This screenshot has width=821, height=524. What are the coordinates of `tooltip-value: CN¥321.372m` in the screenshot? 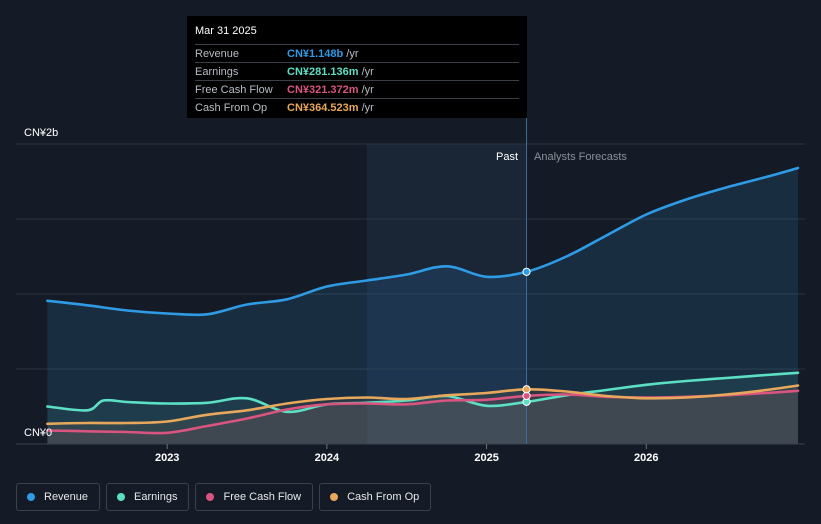 It's located at (323, 89).